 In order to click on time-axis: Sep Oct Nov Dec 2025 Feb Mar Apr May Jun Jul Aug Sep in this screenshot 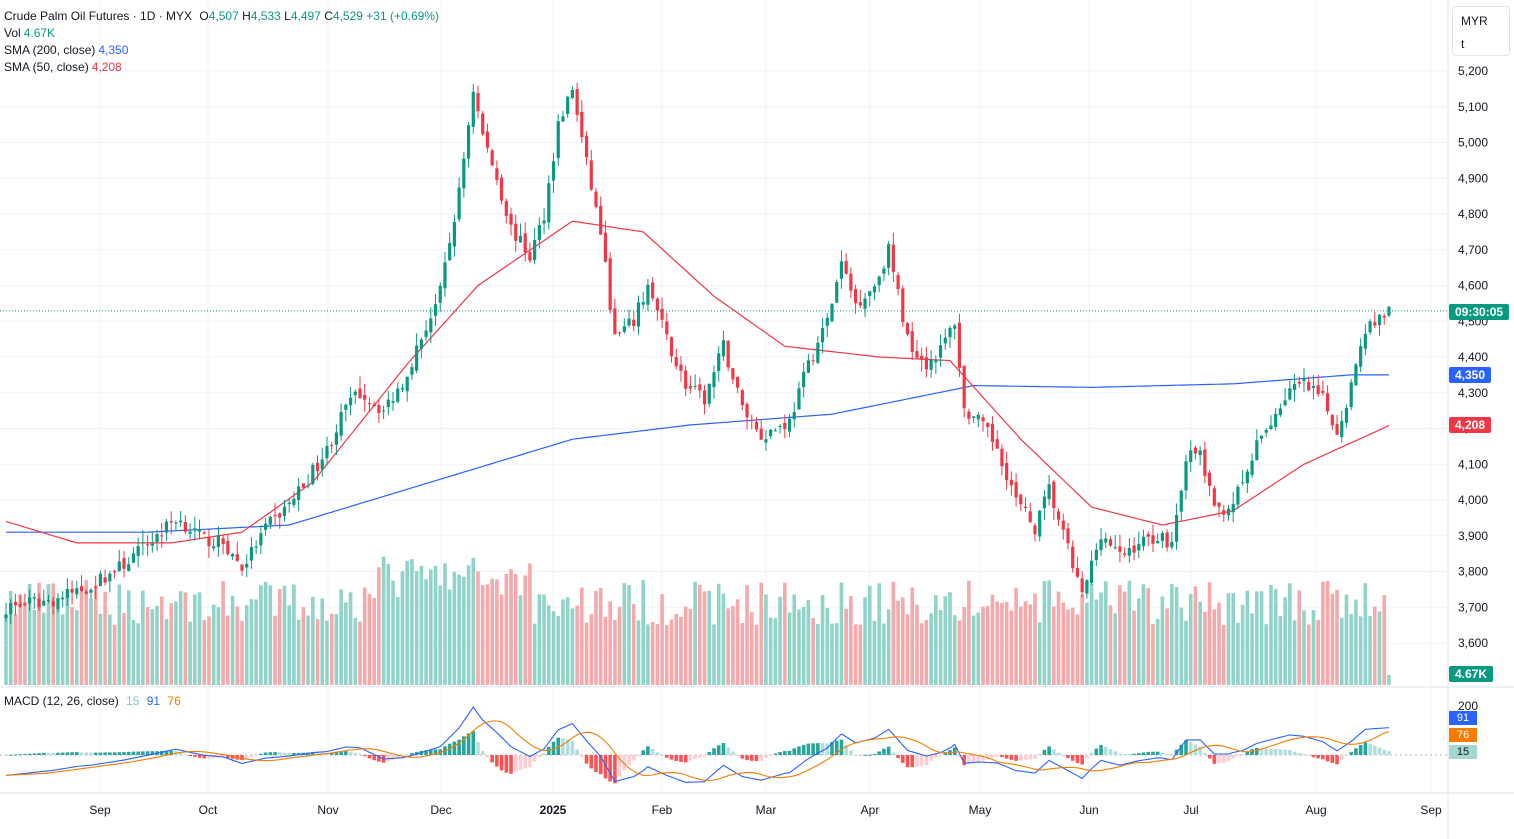, I will do `click(765, 810)`.